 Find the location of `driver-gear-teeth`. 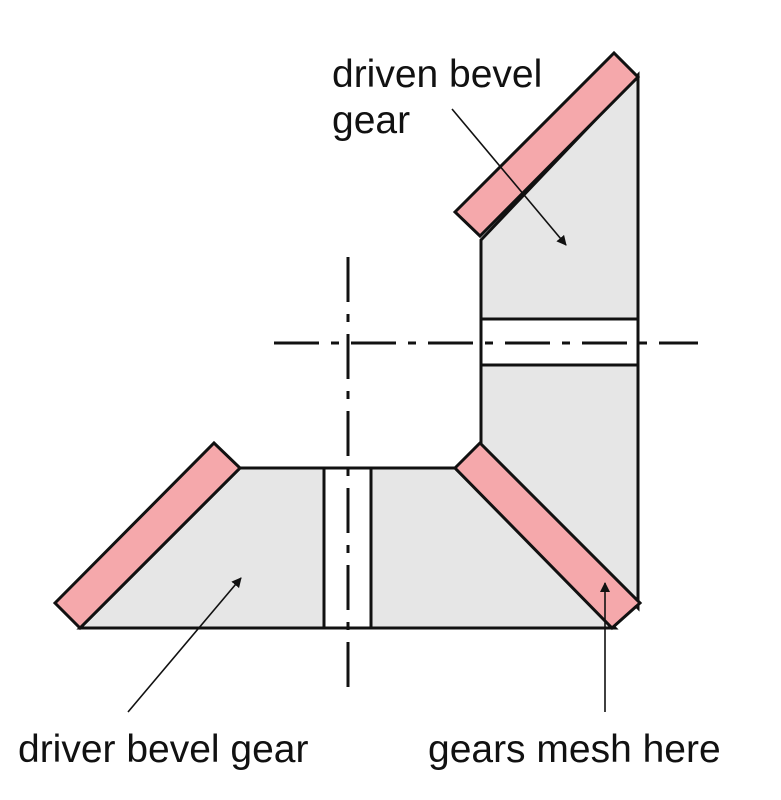

driver-gear-teeth is located at coordinates (147, 535).